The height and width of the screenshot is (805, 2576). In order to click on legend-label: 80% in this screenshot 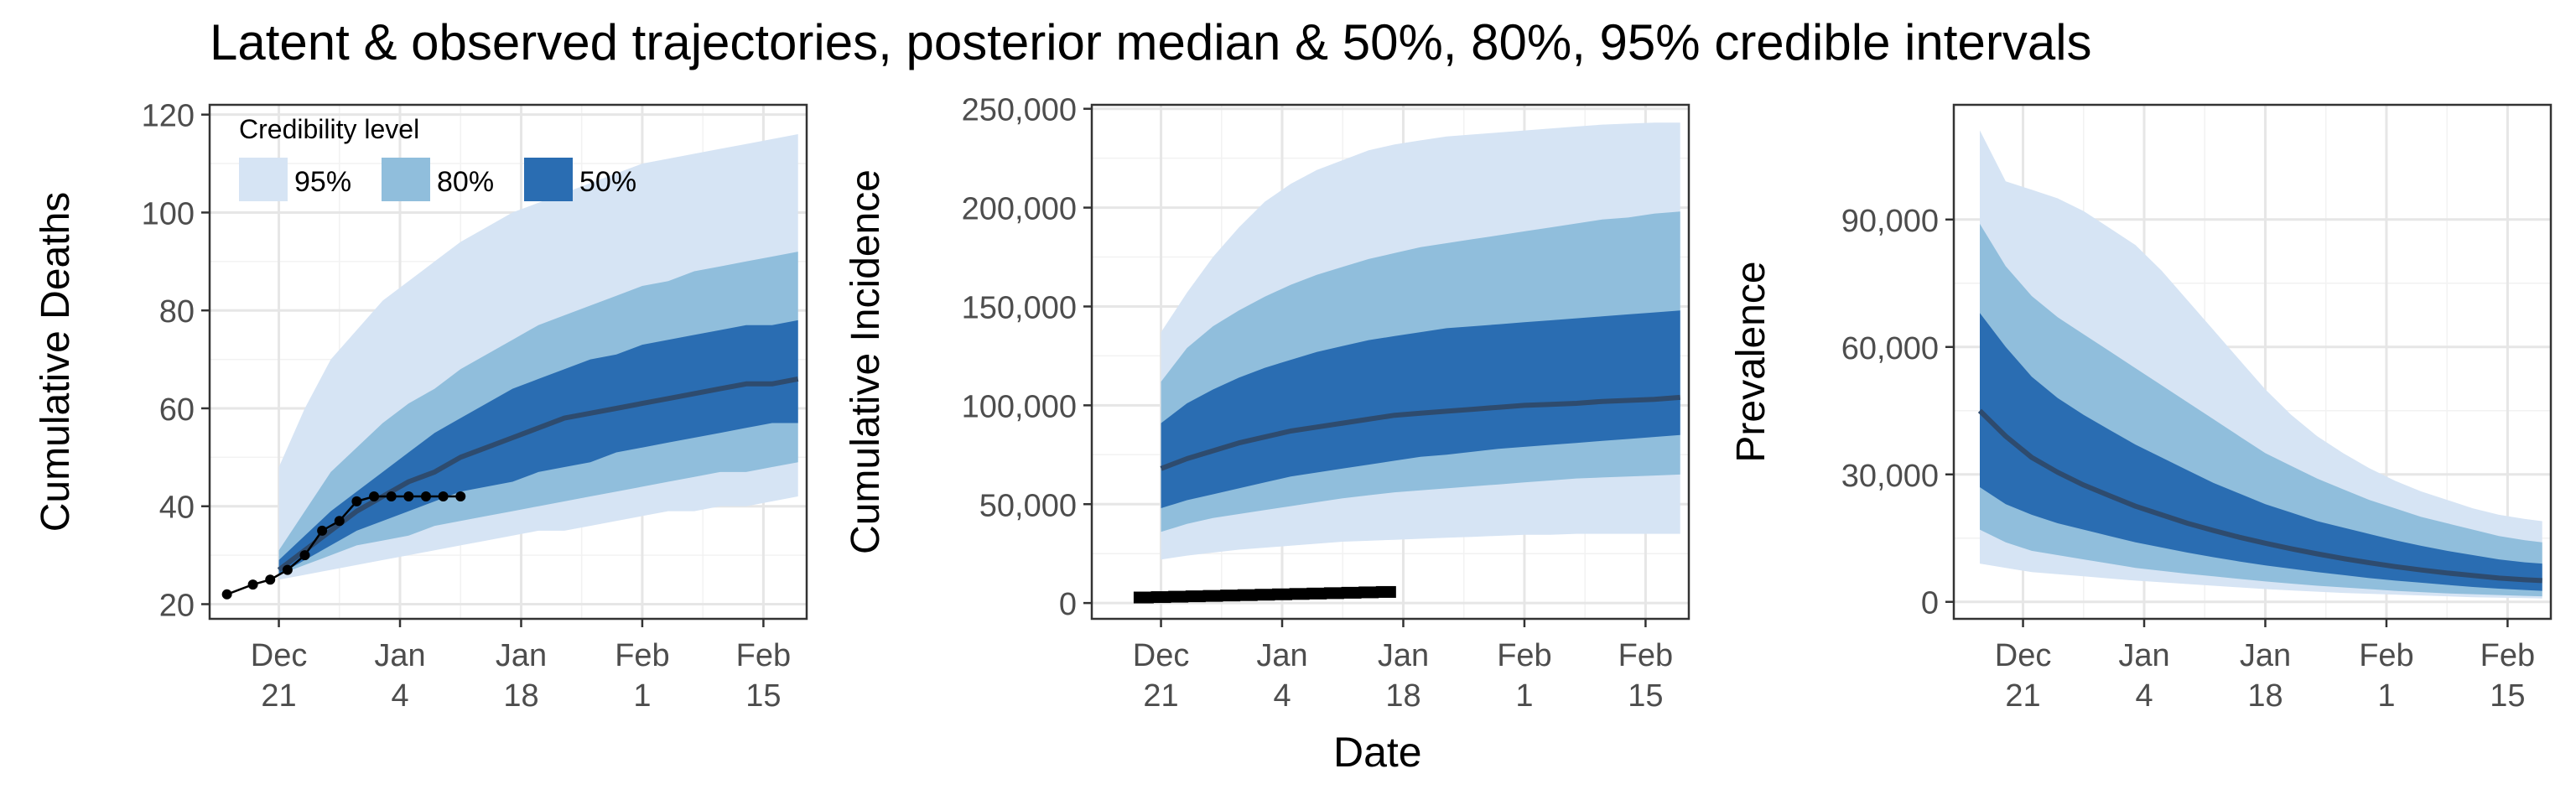, I will do `click(465, 182)`.